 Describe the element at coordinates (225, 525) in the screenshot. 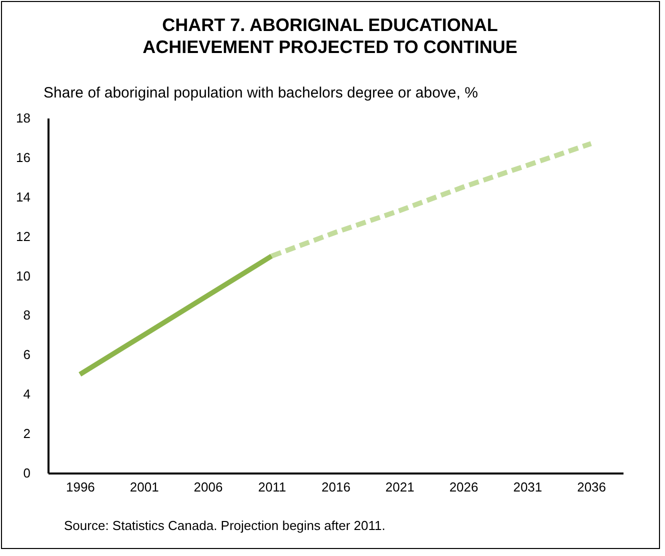

I see `source-note: Source: Statistics Canada. Projection begins after 2011.` at that location.